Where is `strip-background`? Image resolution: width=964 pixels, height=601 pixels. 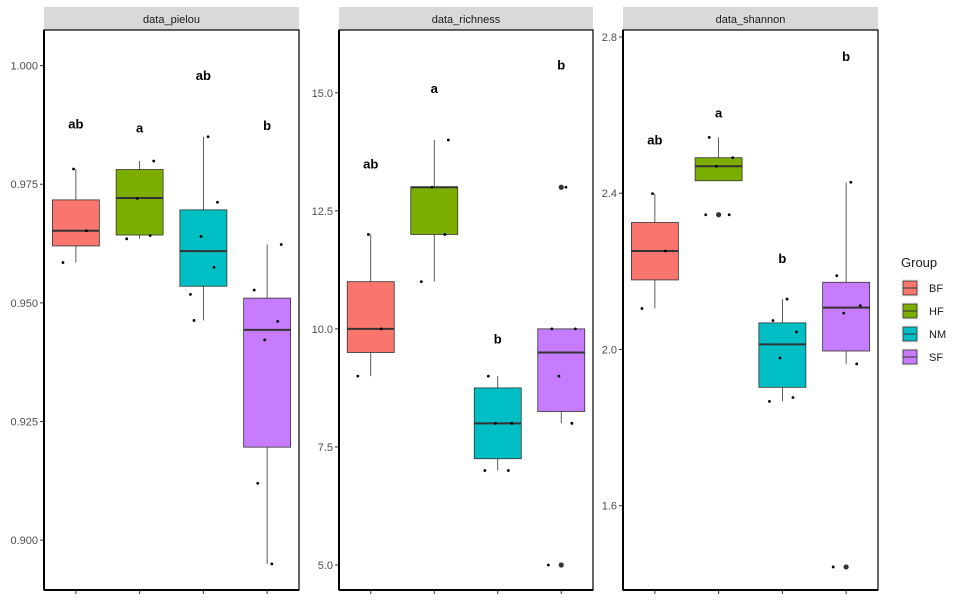
strip-background is located at coordinates (466, 18).